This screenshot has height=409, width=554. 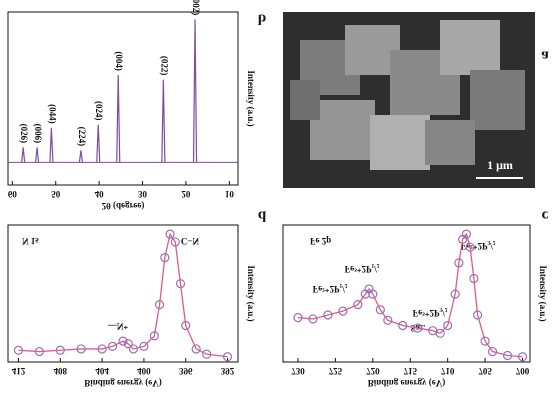 I want to click on x-tick-label: 720, so click(x=373, y=371).